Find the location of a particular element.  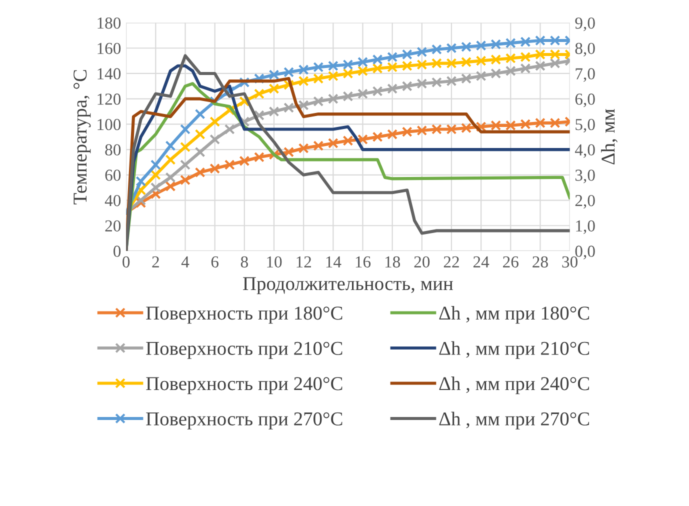

x-tick-label: 2 is located at coordinates (155, 262).